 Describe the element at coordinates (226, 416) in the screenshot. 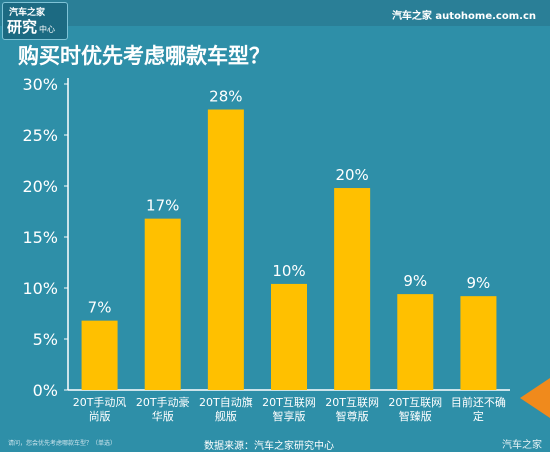

I see `category-label: 舰版` at that location.